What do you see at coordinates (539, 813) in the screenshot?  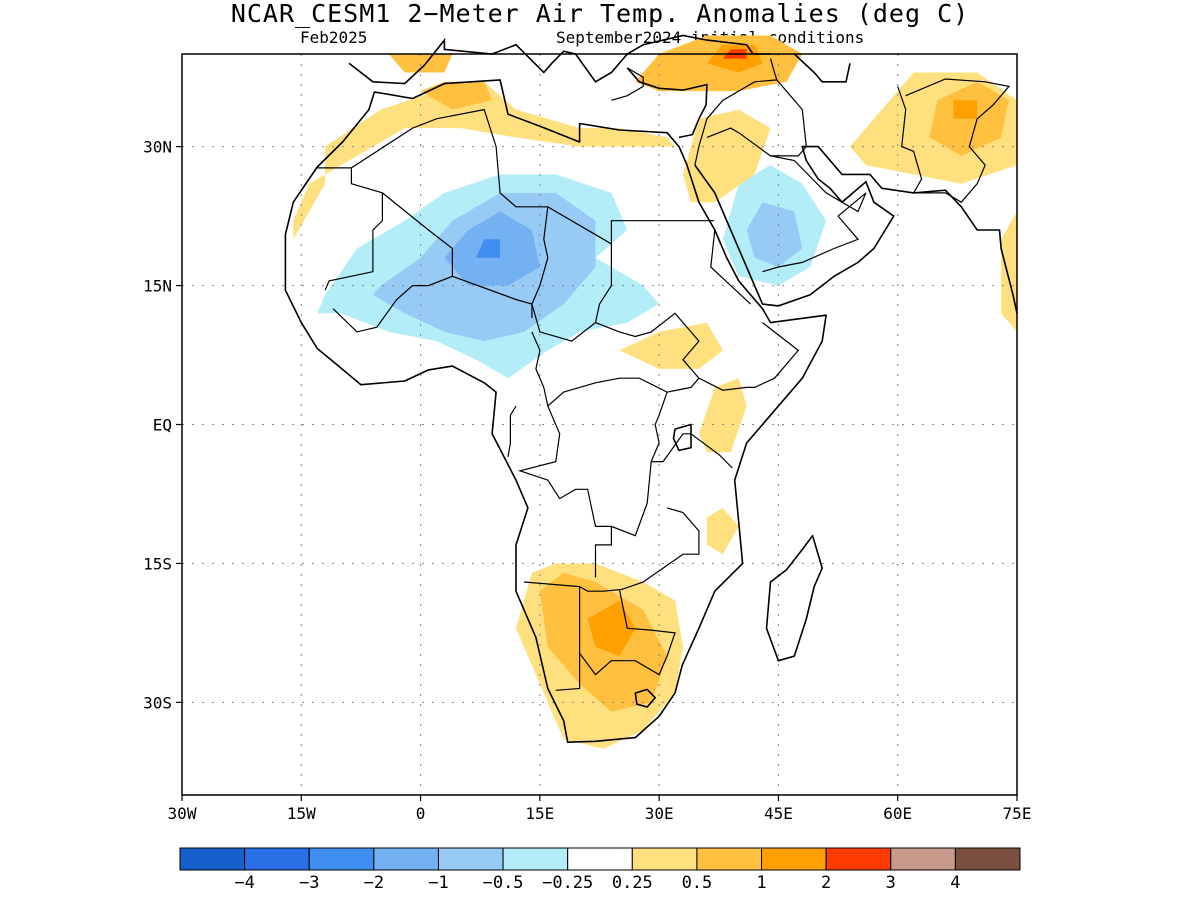 I see `x-tick-label: 15E` at bounding box center [539, 813].